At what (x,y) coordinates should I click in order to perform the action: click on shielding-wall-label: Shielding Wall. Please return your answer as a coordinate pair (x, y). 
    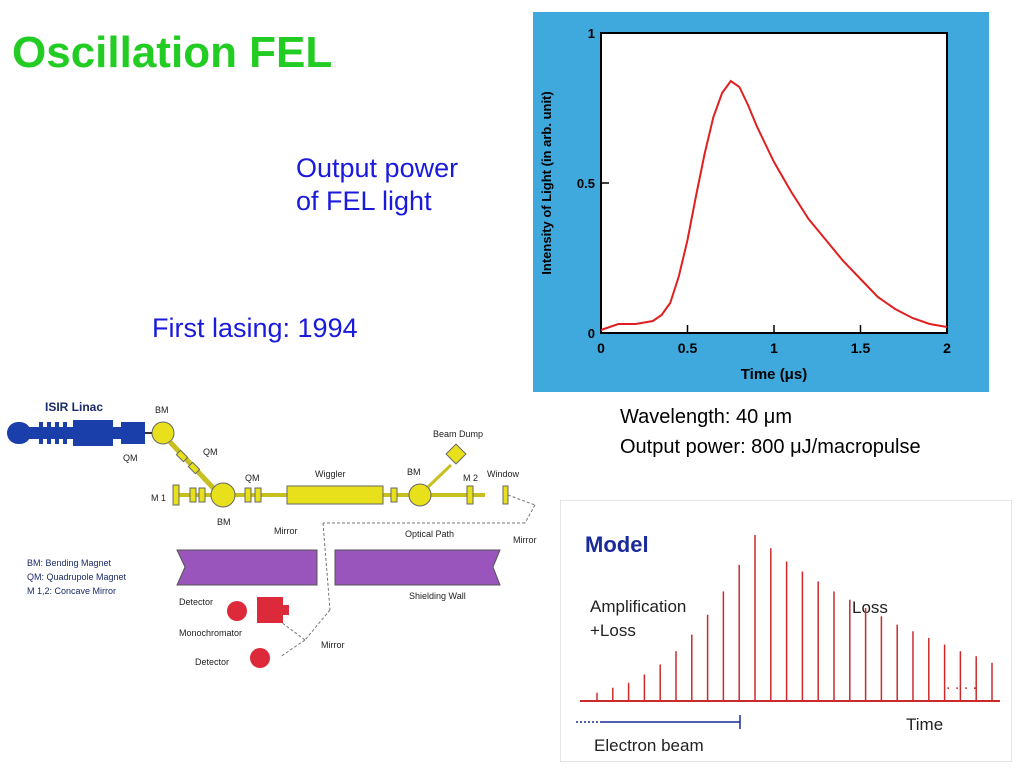
    Looking at the image, I should click on (437, 596).